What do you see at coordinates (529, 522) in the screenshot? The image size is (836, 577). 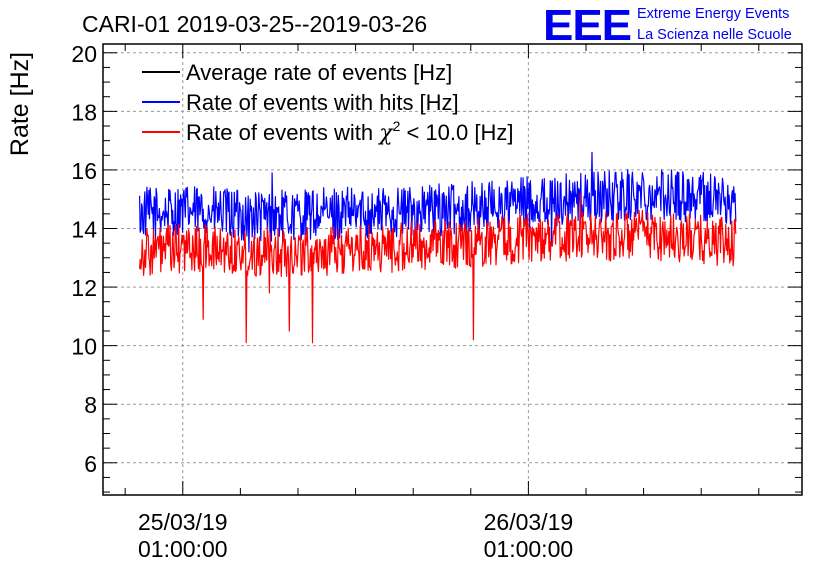 I see `x-tick-date-1: 26/03/19` at bounding box center [529, 522].